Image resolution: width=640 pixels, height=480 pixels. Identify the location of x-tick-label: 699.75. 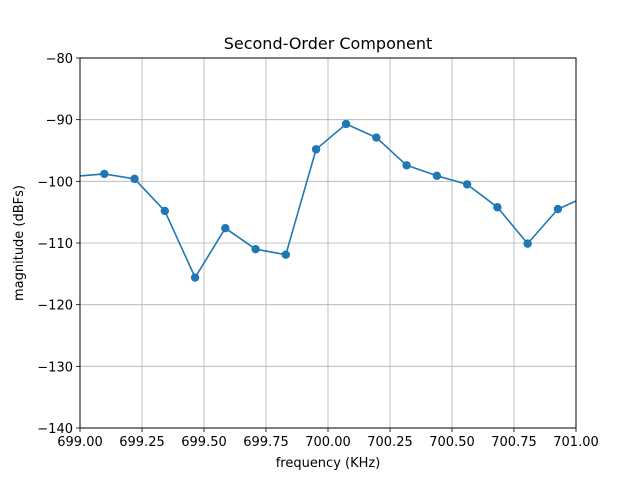
(266, 442).